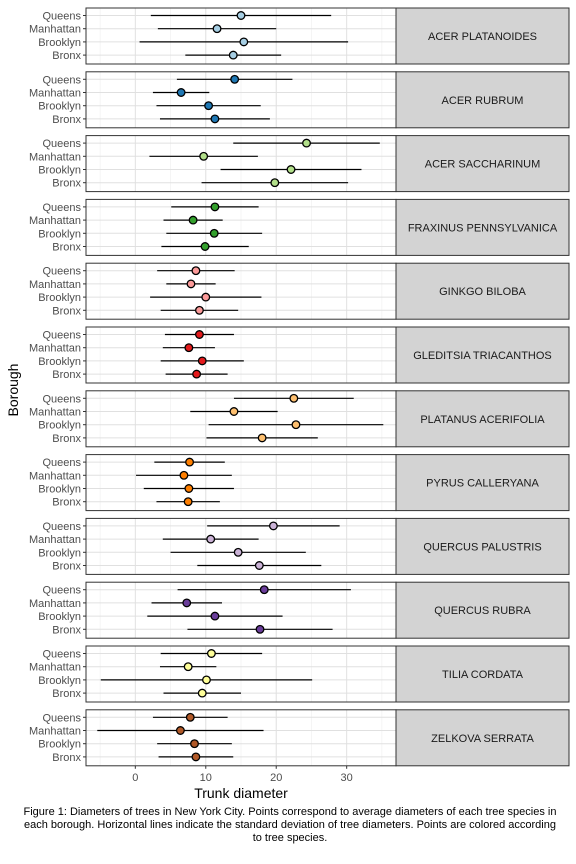 The height and width of the screenshot is (864, 576). What do you see at coordinates (483, 165) in the screenshot?
I see `facet-strip-label: ACER SACCHARINUM` at bounding box center [483, 165].